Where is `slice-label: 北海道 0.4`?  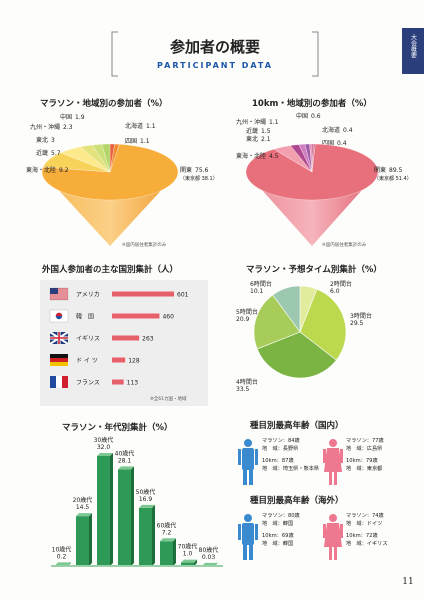
slice-label: 北海道 0.4 is located at coordinates (337, 130).